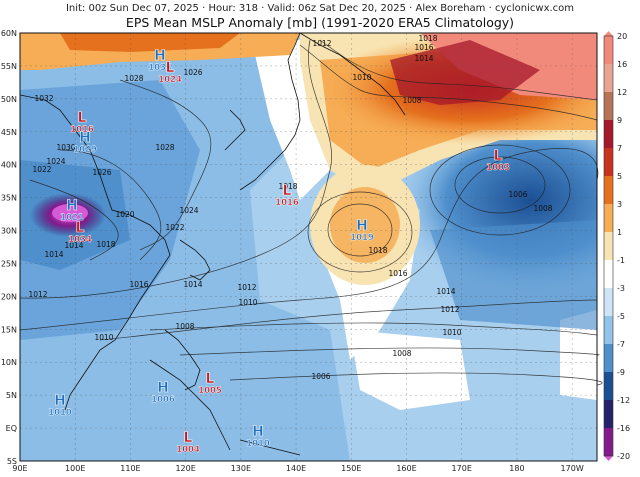  What do you see at coordinates (9, 99) in the screenshot?
I see `lat-label: 50N` at bounding box center [9, 99].